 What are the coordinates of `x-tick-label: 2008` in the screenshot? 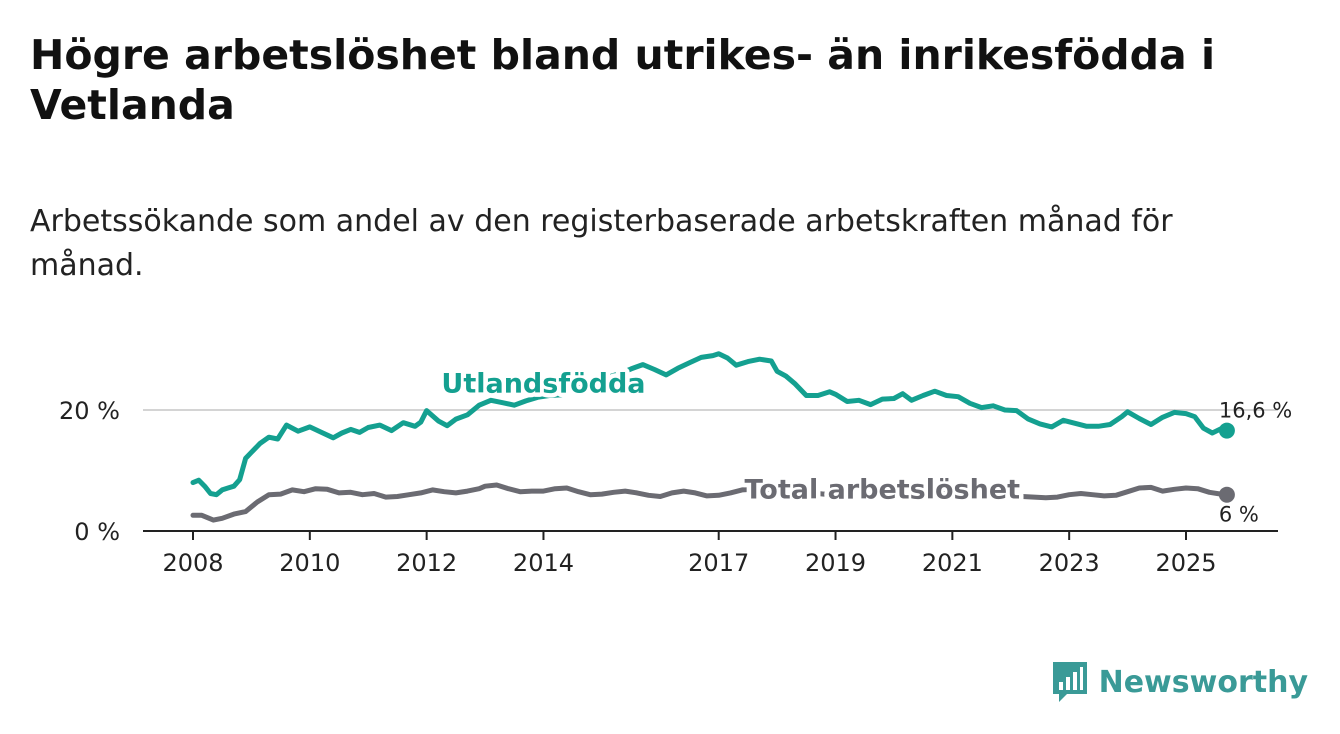 It's located at (192, 563).